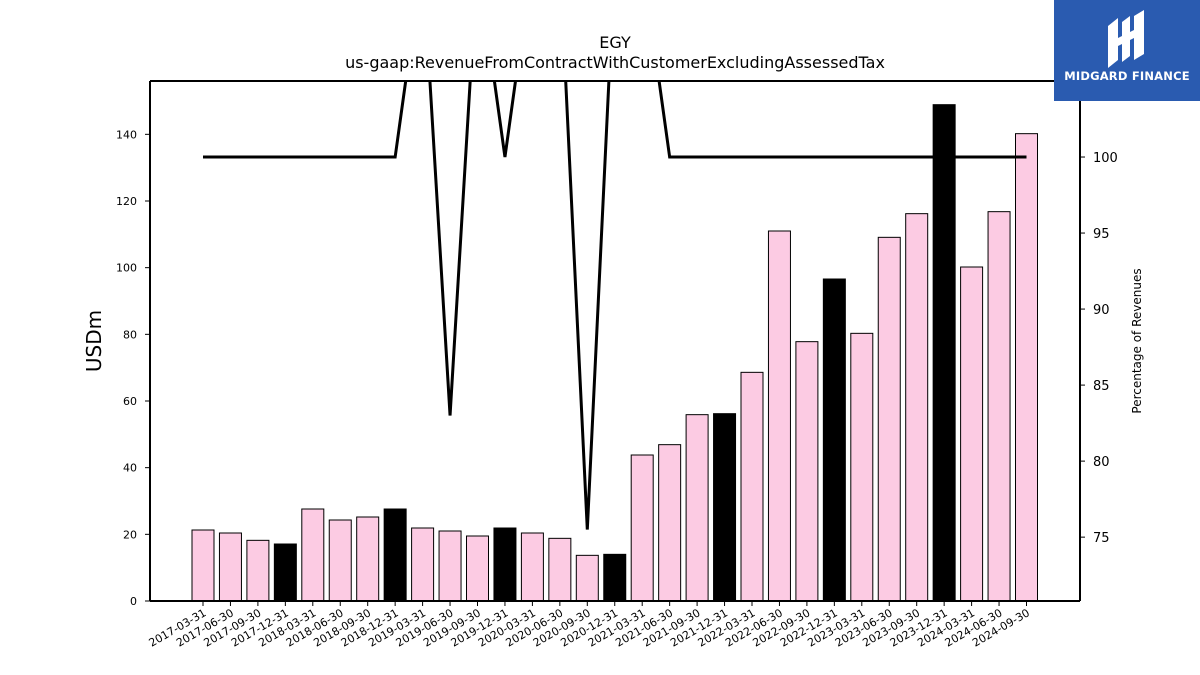  I want to click on y2-axis-label: Percentage of Revenues, so click(1137, 340).